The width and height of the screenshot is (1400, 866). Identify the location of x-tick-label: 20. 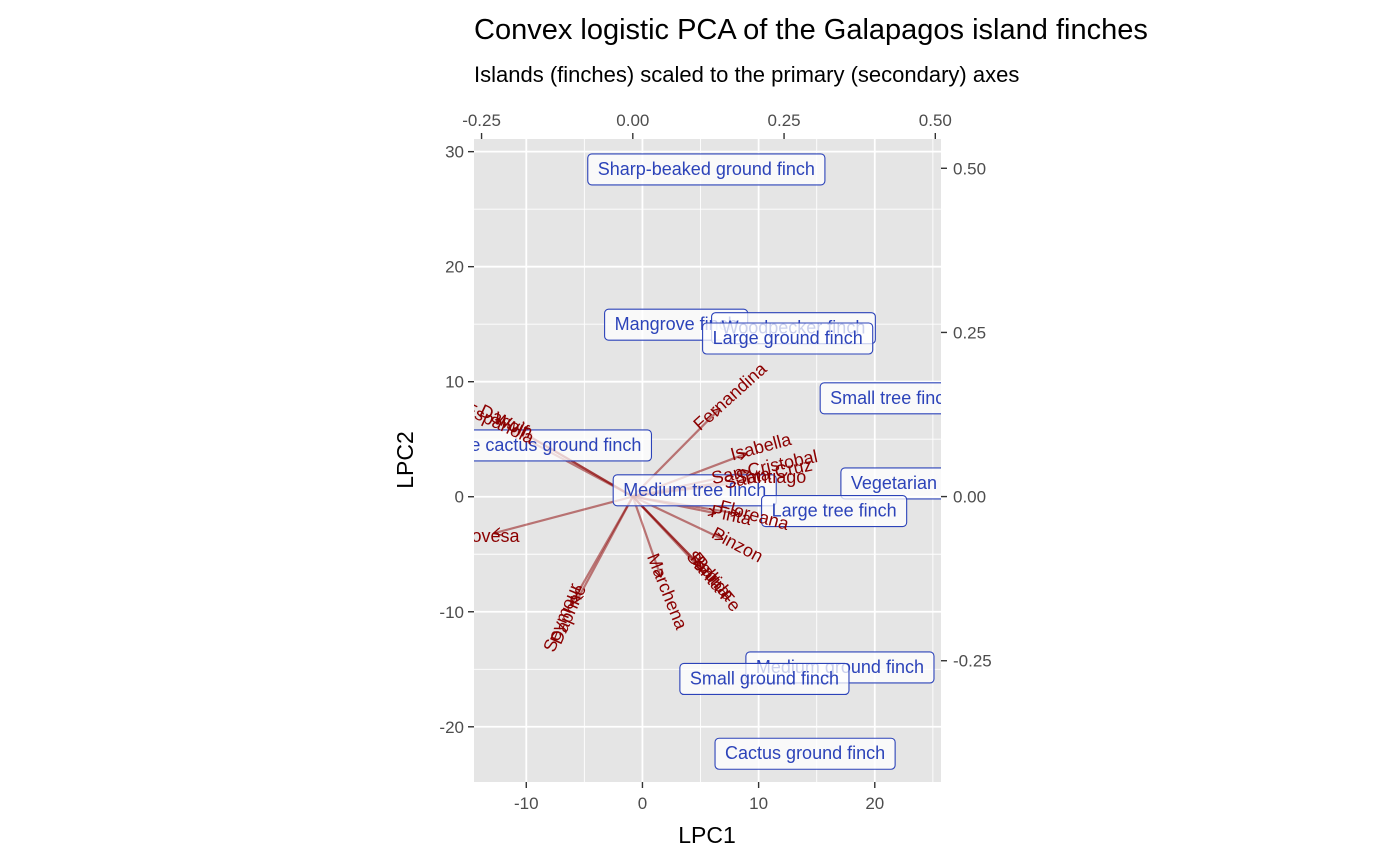
(874, 803).